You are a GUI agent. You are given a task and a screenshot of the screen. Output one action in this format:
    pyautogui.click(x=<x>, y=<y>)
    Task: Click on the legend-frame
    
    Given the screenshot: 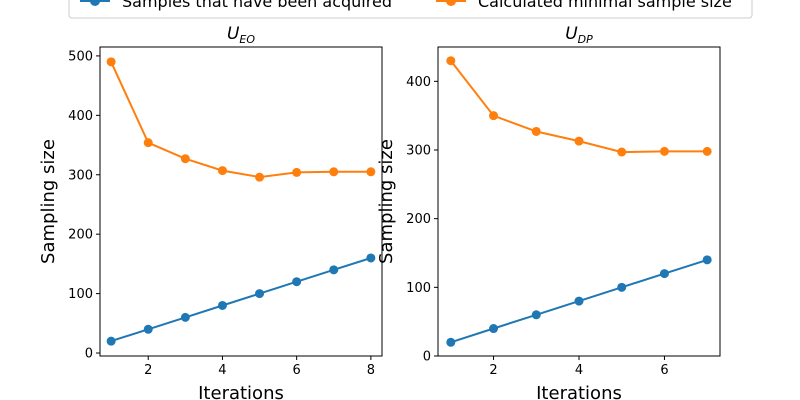 What is the action you would take?
    pyautogui.click(x=410, y=9)
    